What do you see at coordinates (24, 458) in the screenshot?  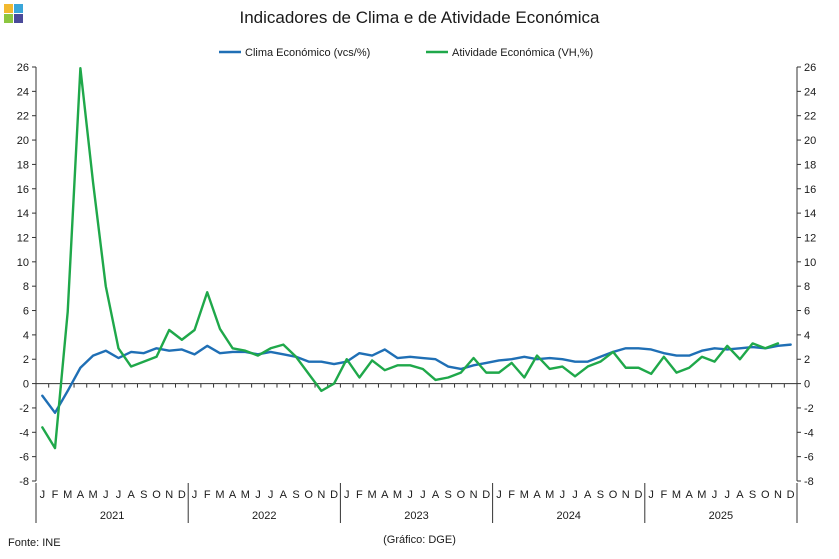 I see `y-tick-label-left: -6` at bounding box center [24, 458].